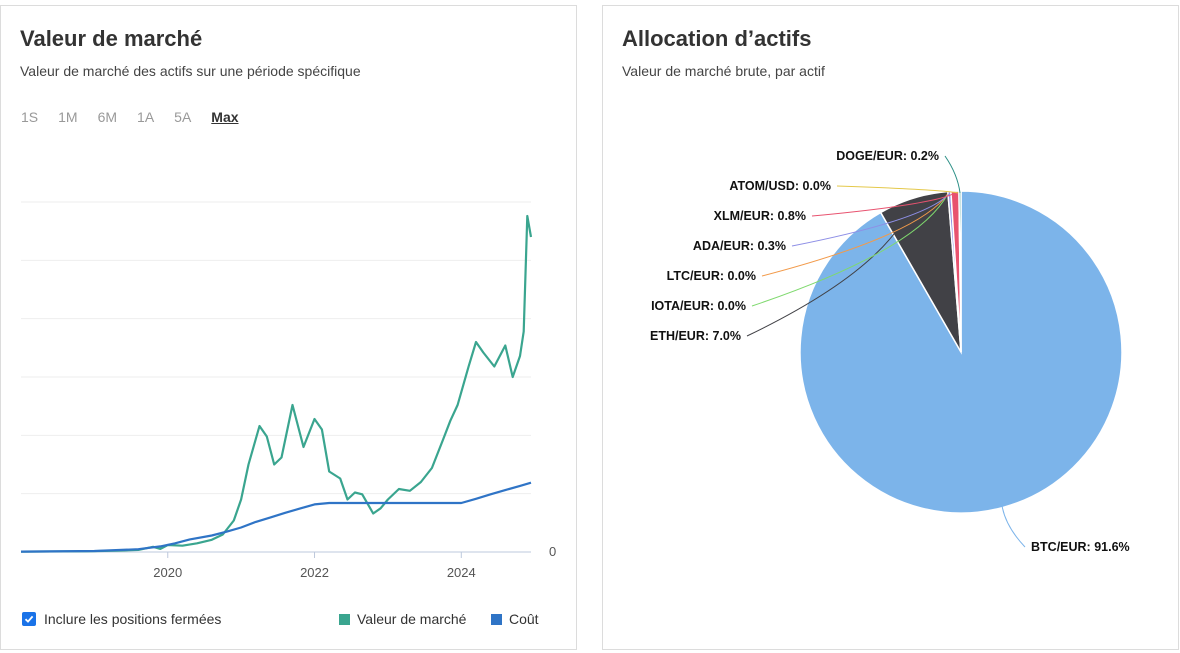 Image resolution: width=1180 pixels, height=653 pixels. I want to click on period-1m: 1M, so click(68, 117).